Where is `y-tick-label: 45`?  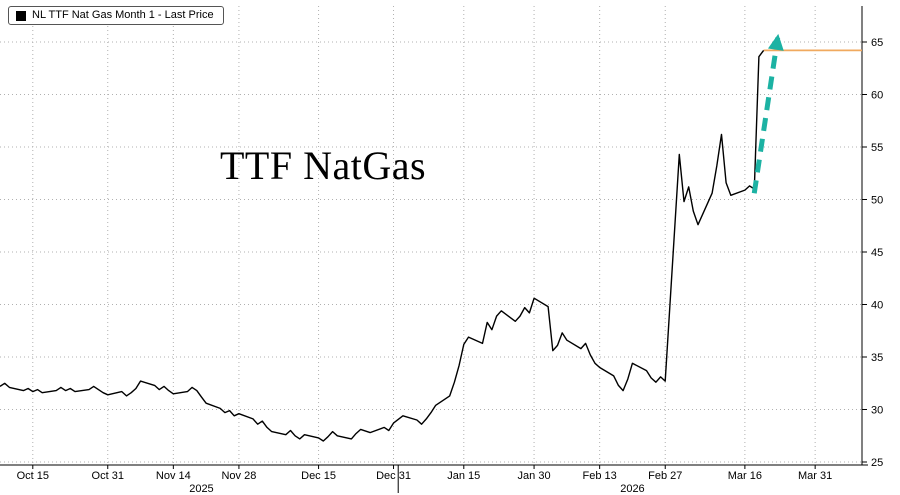
y-tick-label: 45 is located at coordinates (877, 253).